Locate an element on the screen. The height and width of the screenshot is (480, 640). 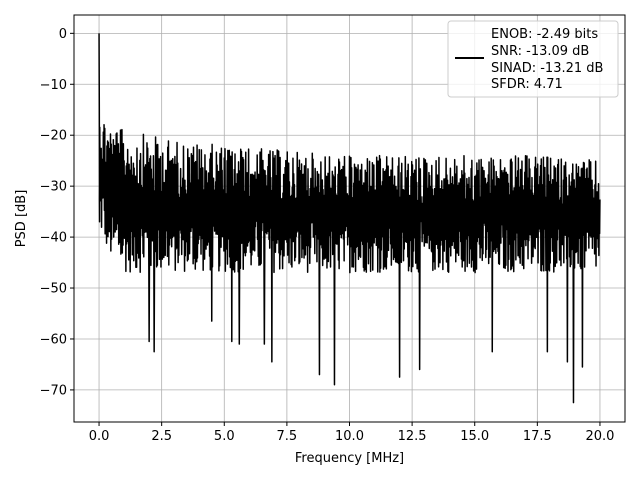
y-tick-label: −70 is located at coordinates (53, 390).